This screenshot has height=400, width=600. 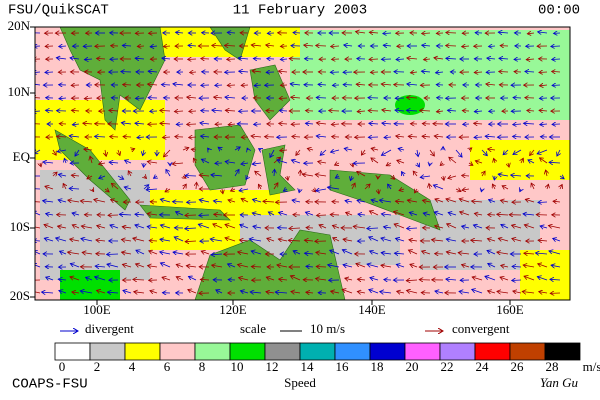 I want to click on colorbar: 0 2 4 6 8 10 12 14 16 18 20 22 24 26 28 m/s, so click(x=327, y=358).